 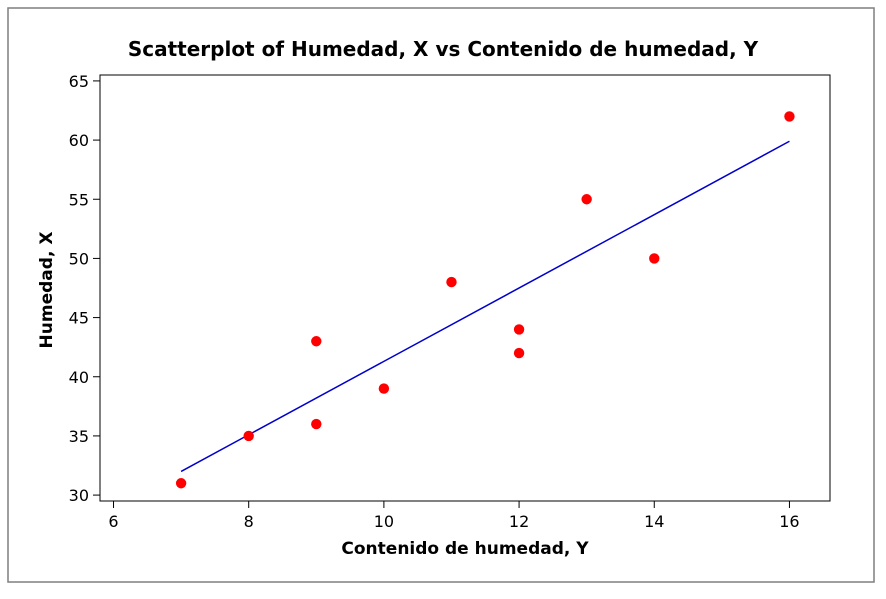 I want to click on y-tick-label: 35, so click(x=79, y=436).